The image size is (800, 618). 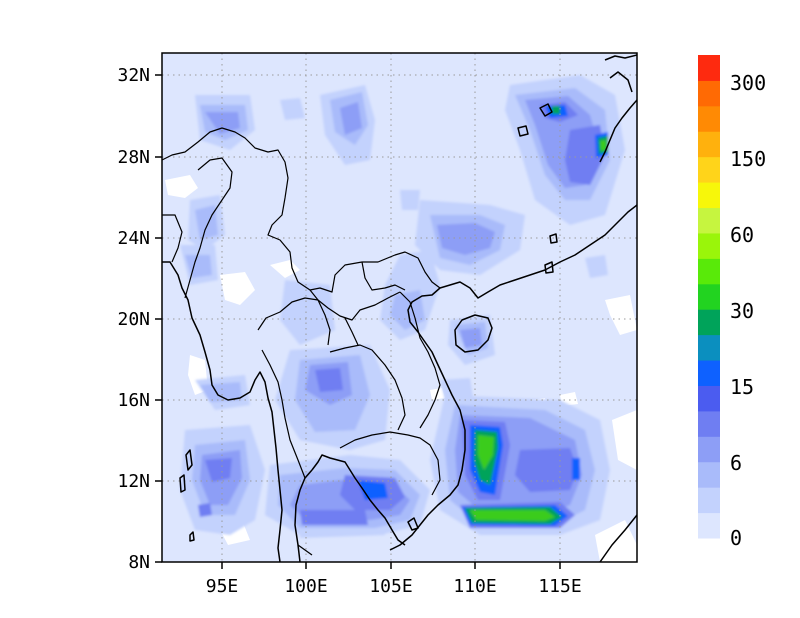 What do you see at coordinates (742, 387) in the screenshot?
I see `colorbar-label: 15` at bounding box center [742, 387].